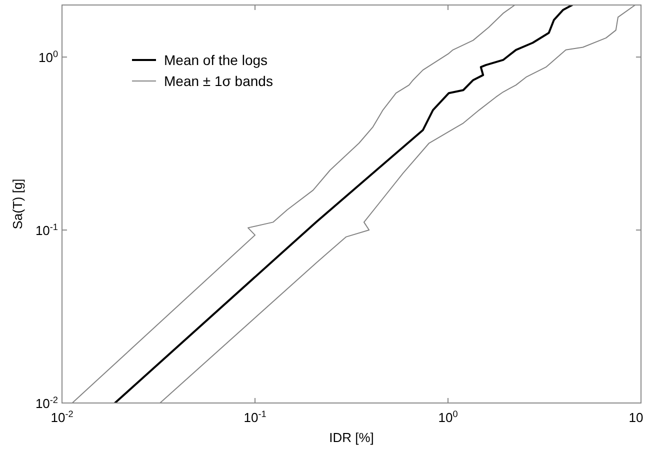  Describe the element at coordinates (351, 437) in the screenshot. I see `x-axis-title: IDR [%]` at that location.